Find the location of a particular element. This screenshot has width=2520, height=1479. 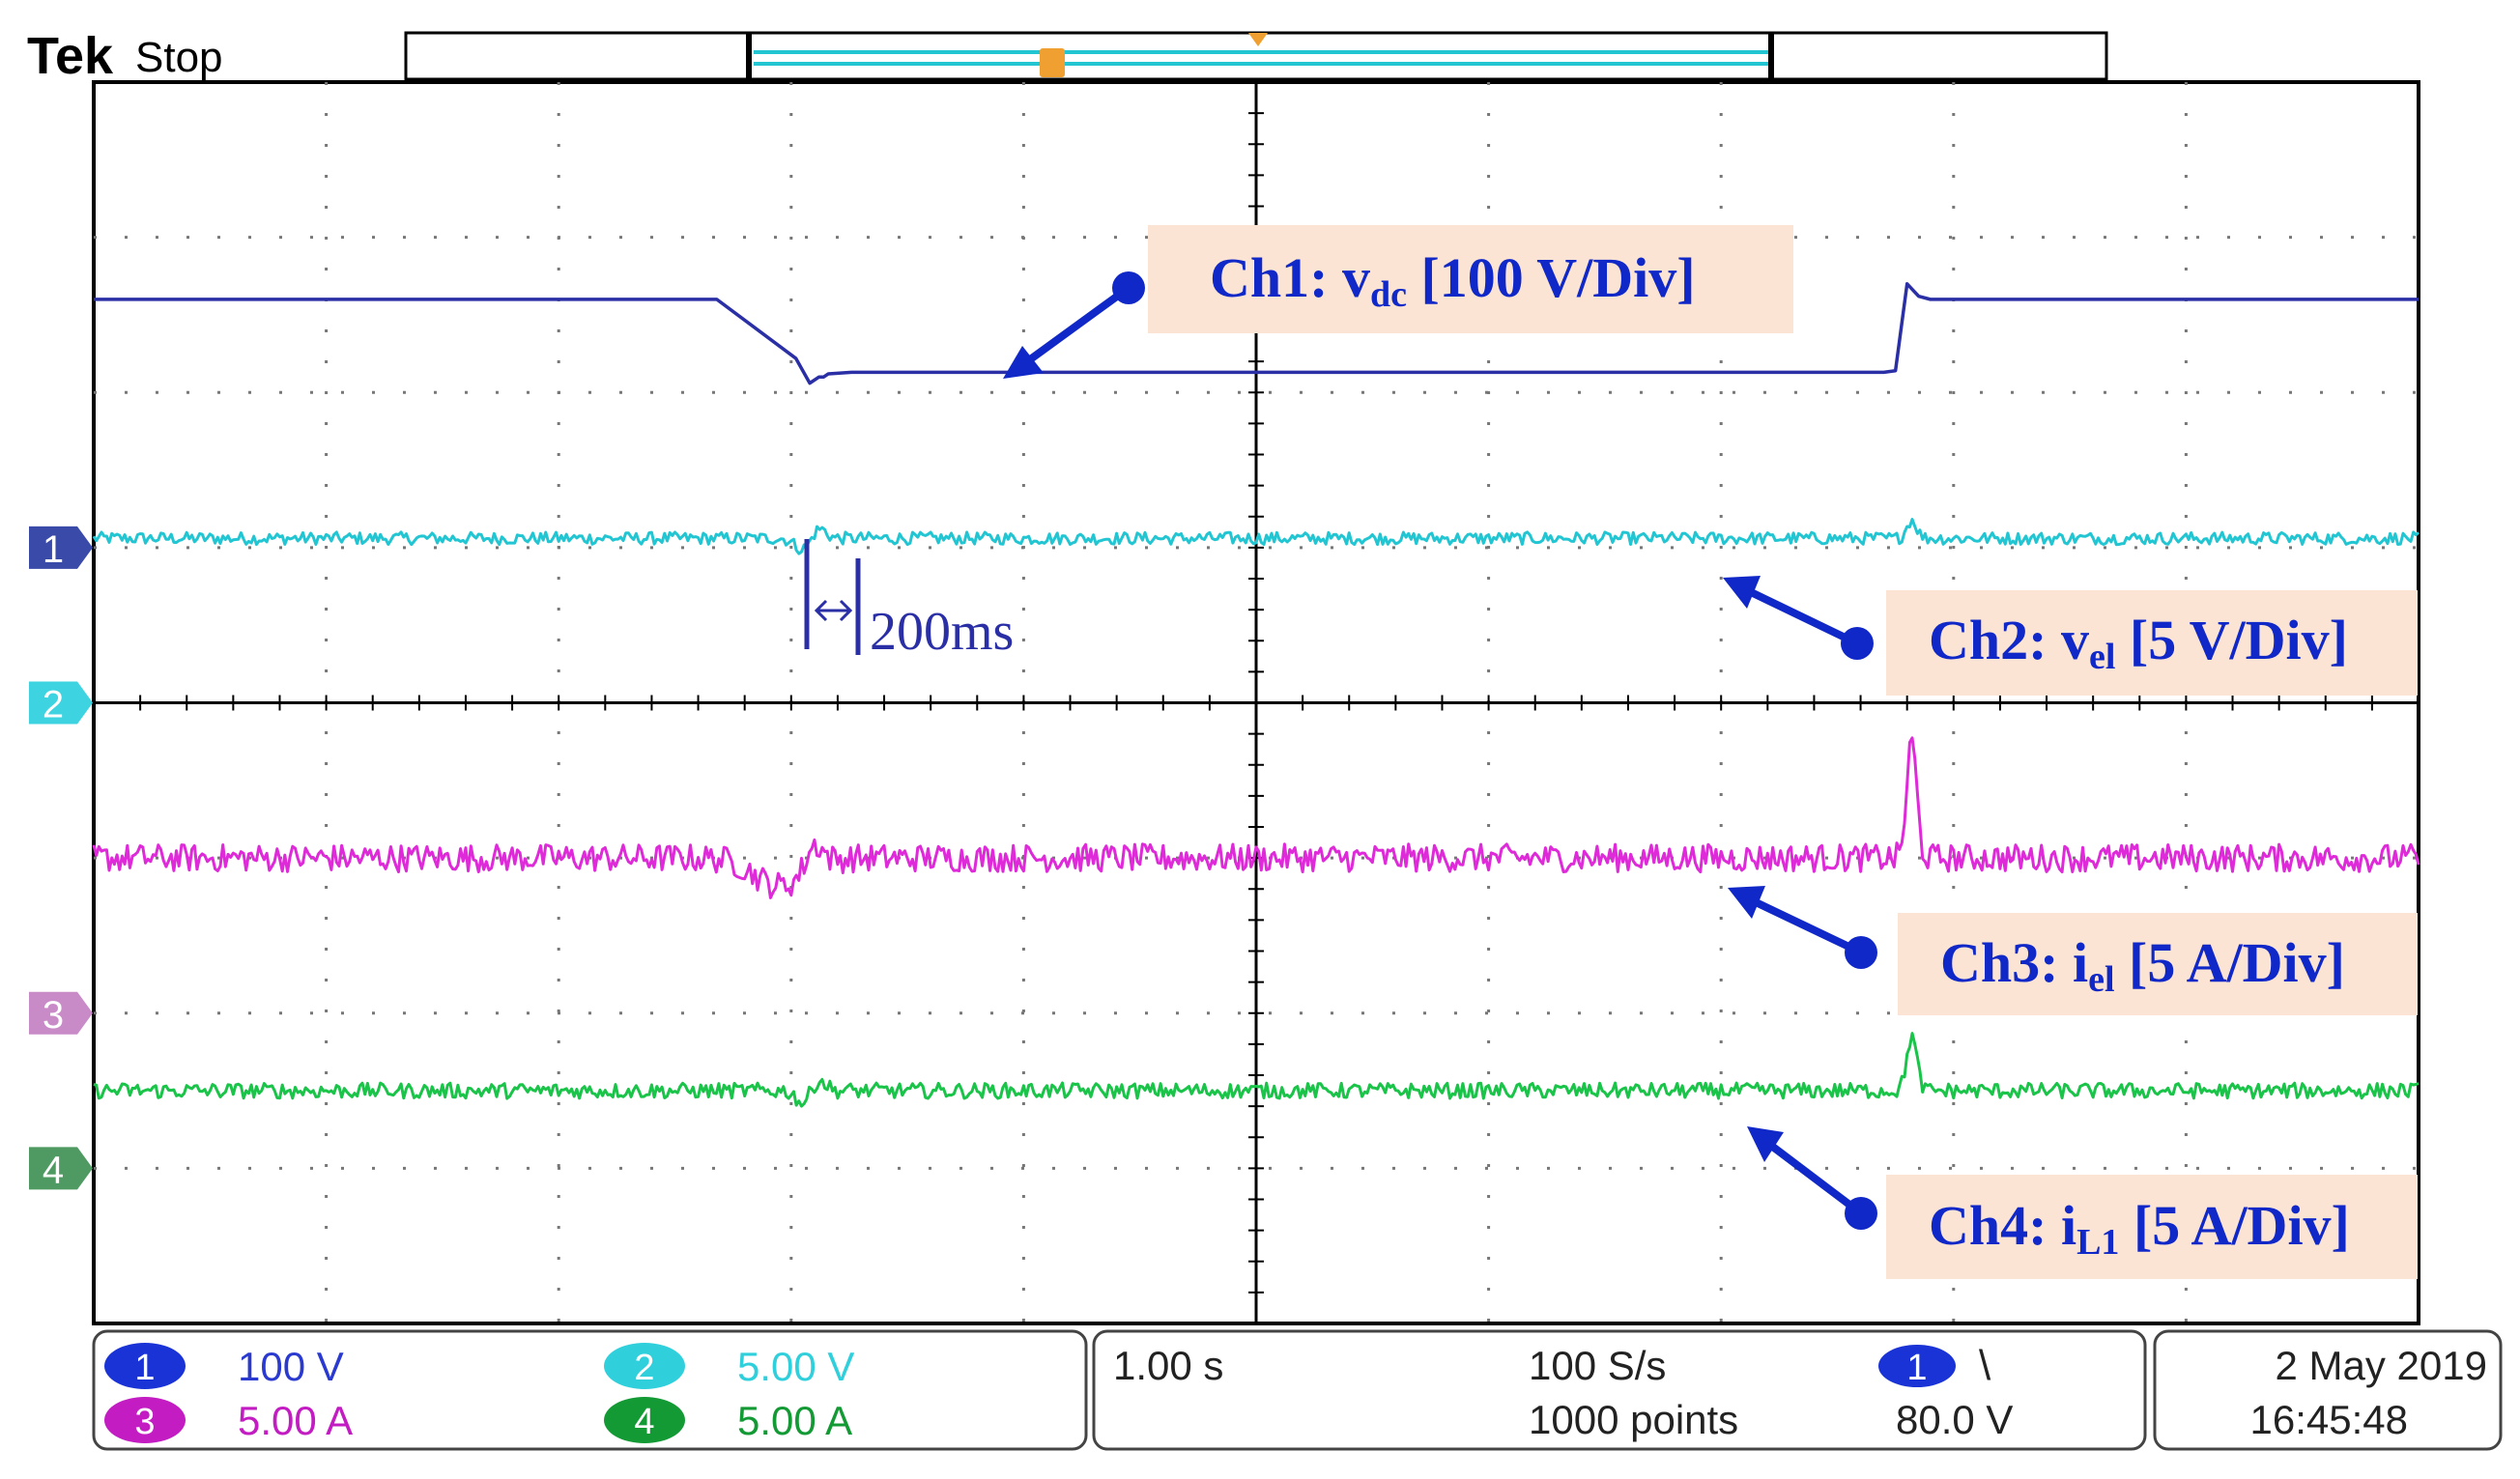

time-interval-annotation: 200ms is located at coordinates (909, 600).